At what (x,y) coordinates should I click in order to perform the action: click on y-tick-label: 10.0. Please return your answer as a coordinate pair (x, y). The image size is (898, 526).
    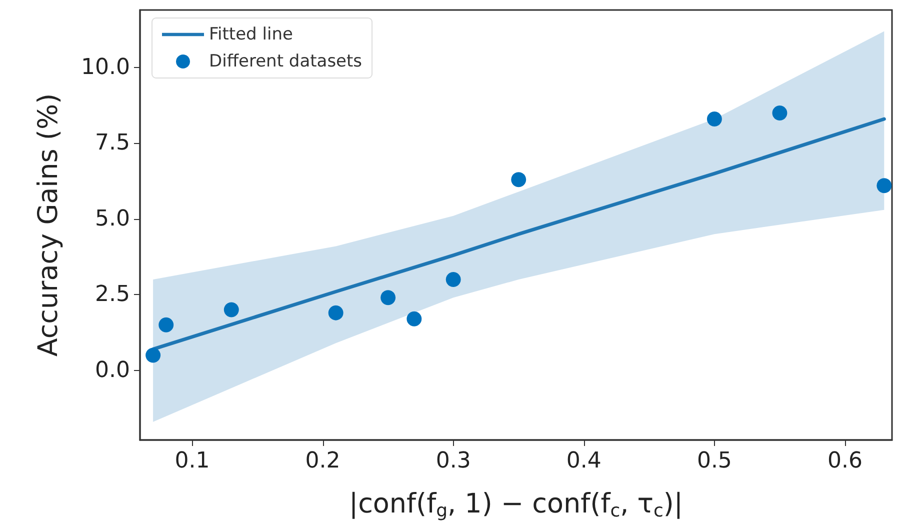
    Looking at the image, I should click on (105, 67).